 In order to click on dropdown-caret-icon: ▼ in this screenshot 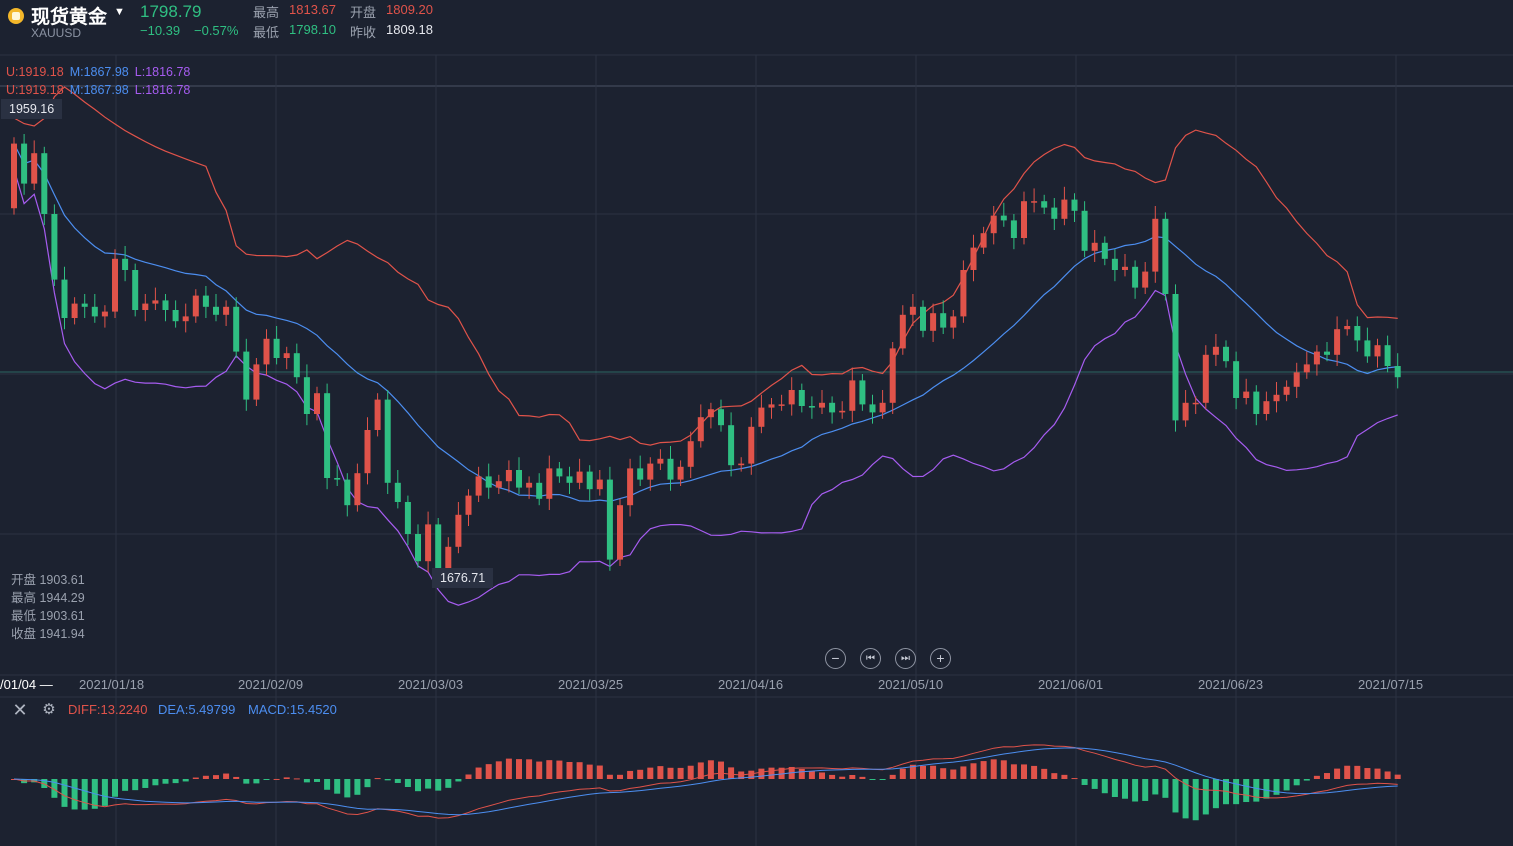, I will do `click(119, 12)`.